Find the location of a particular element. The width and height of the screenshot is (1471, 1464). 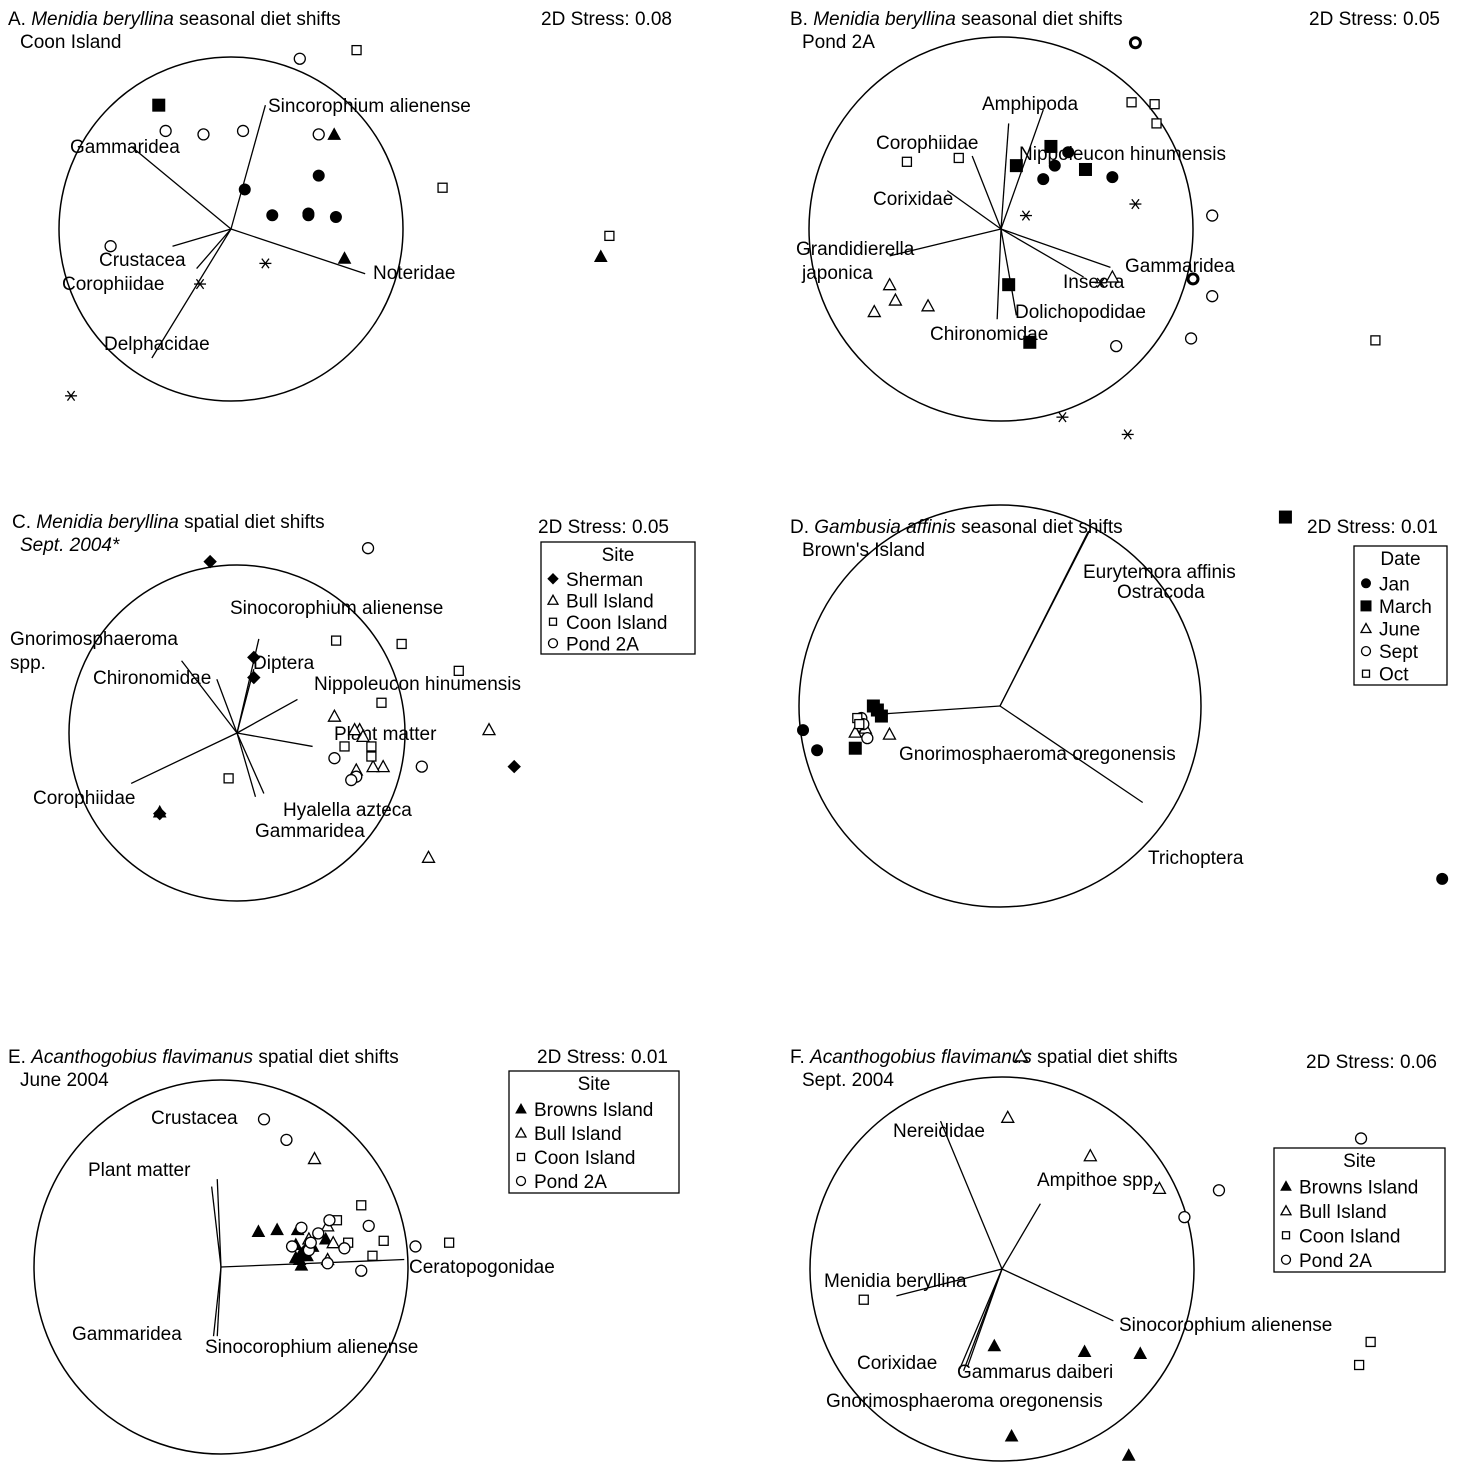

vector-label-gnorimosphaeroma-oregonensis: Gnorimosphaeroma oregonensis is located at coordinates (1037, 754).